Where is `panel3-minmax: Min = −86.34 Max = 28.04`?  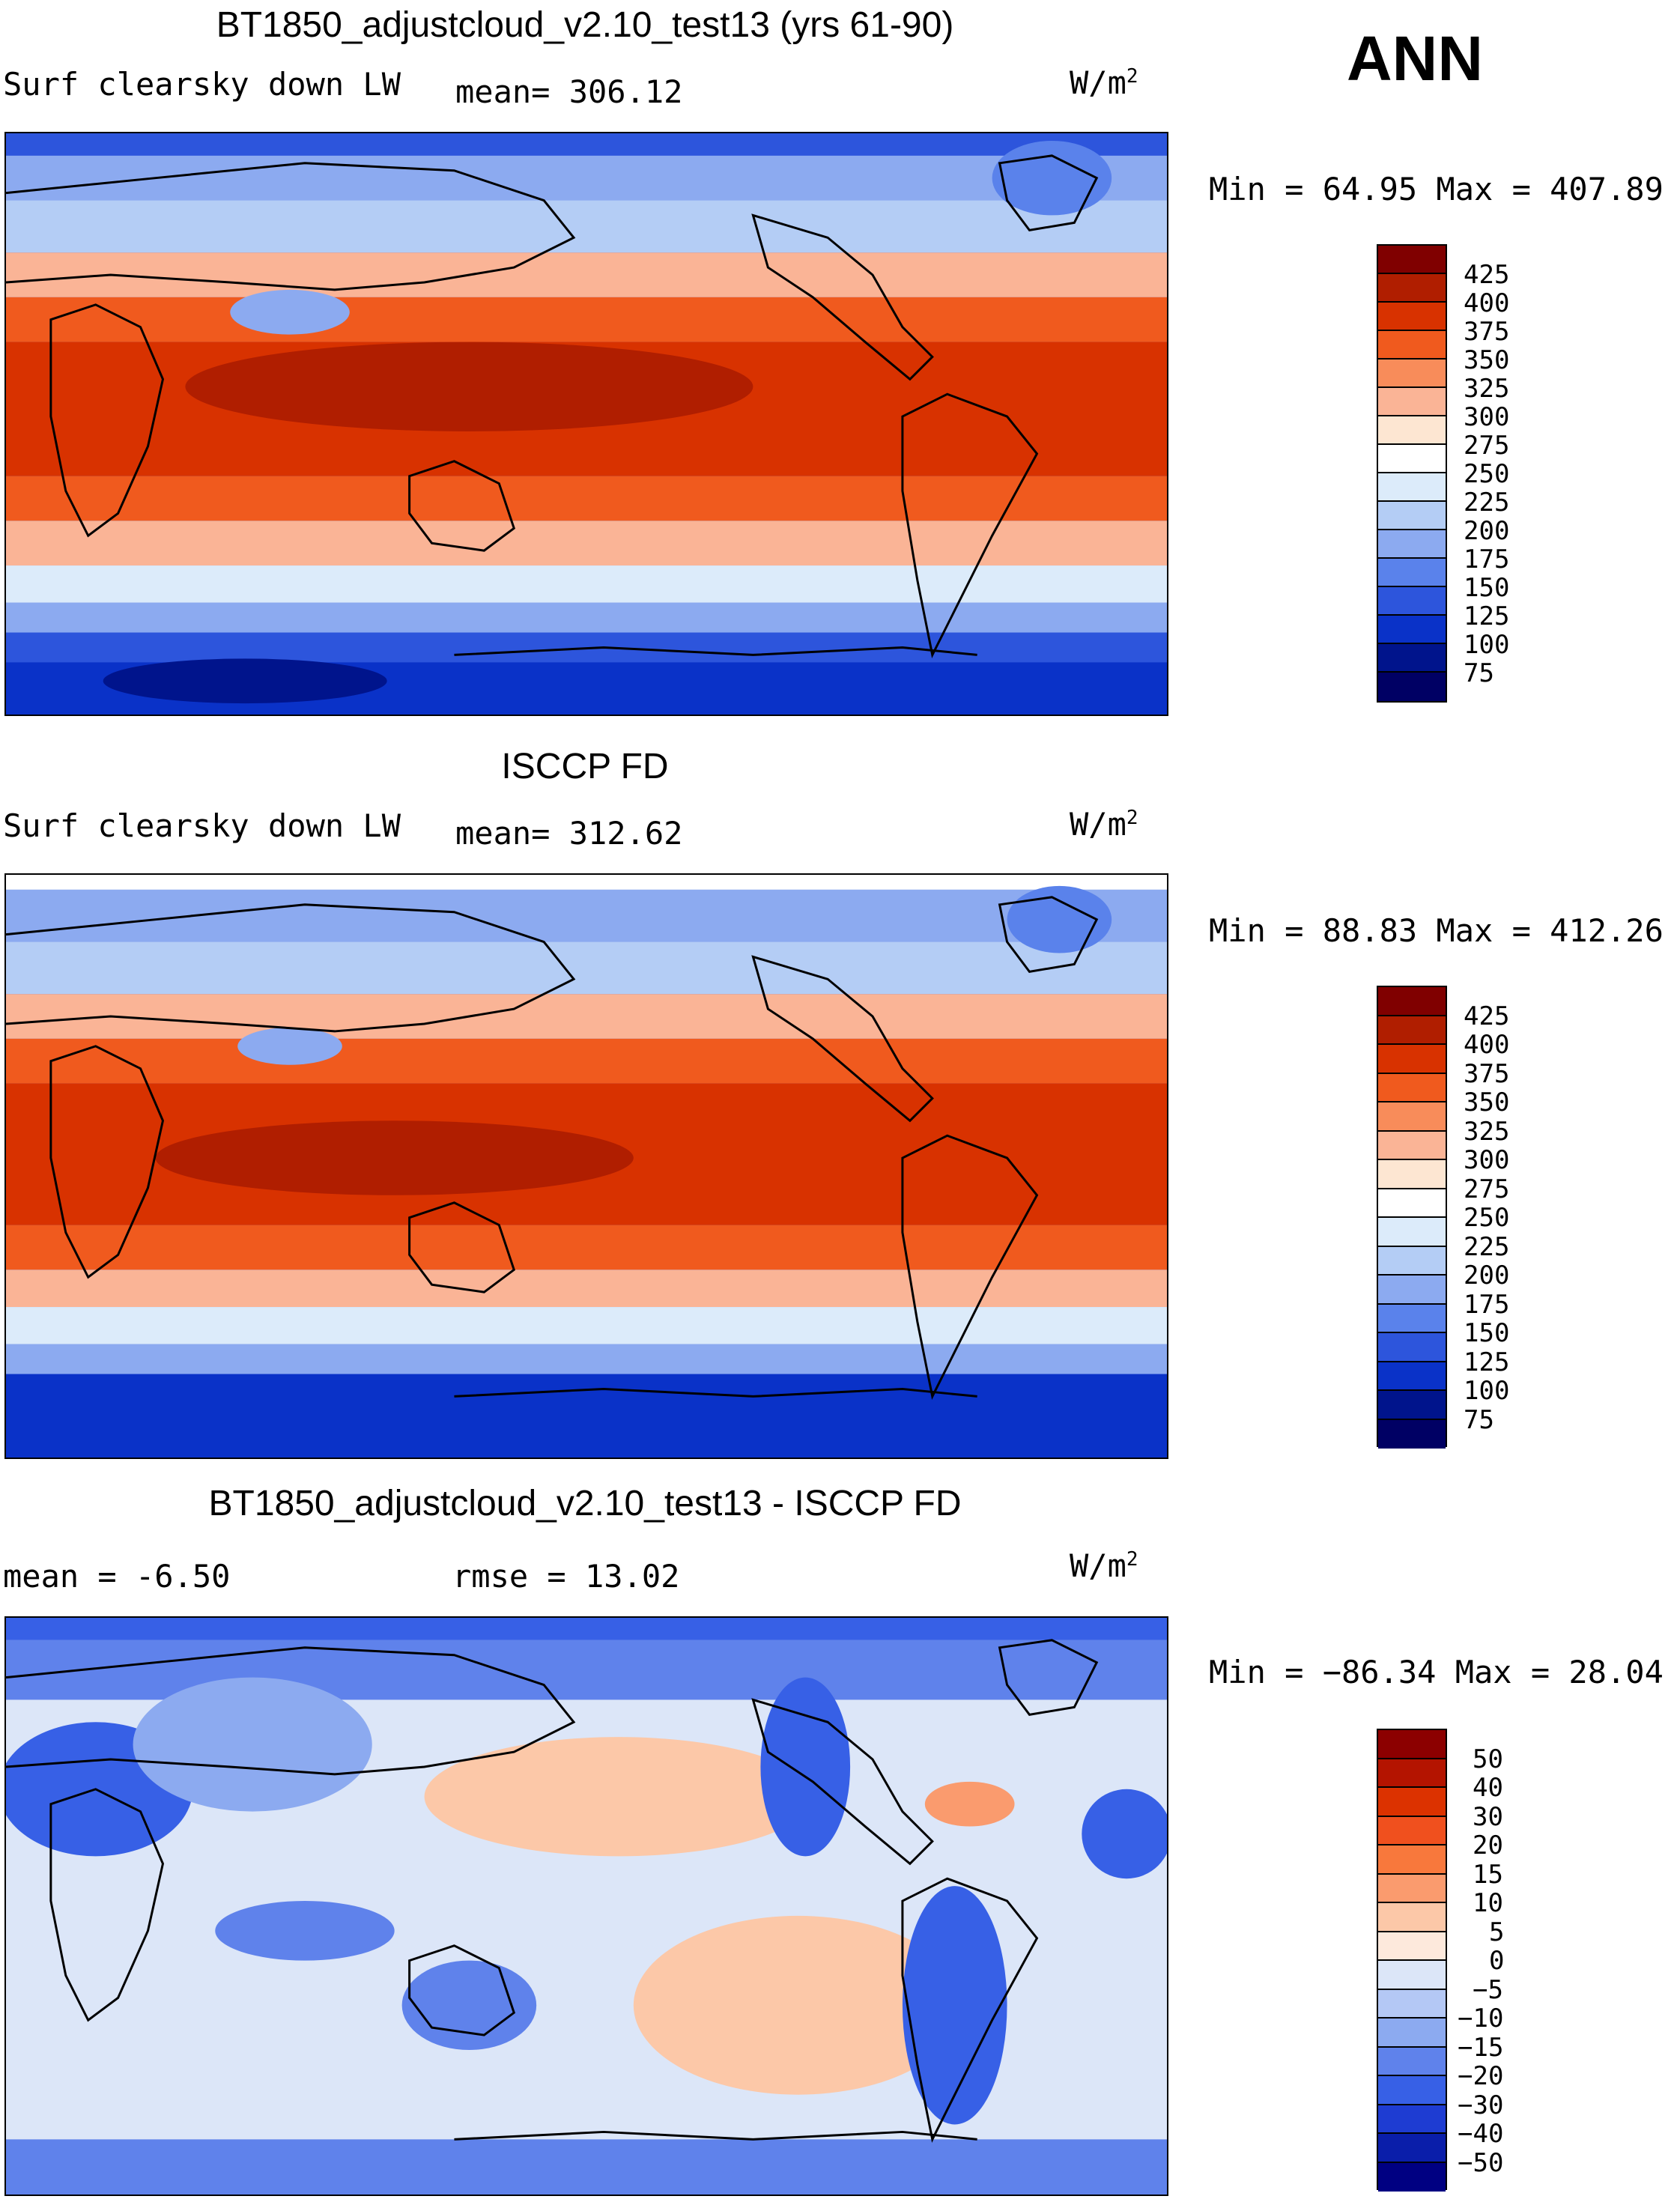 panel3-minmax: Min = −86.34 Max = 28.04 is located at coordinates (1436, 1672).